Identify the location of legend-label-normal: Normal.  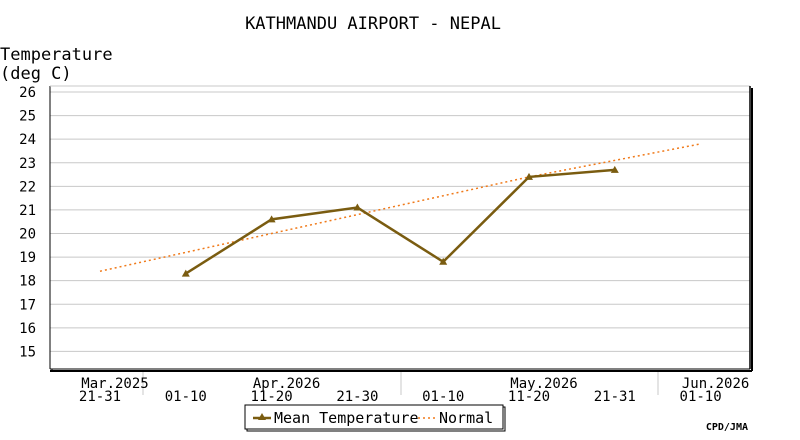
(466, 418).